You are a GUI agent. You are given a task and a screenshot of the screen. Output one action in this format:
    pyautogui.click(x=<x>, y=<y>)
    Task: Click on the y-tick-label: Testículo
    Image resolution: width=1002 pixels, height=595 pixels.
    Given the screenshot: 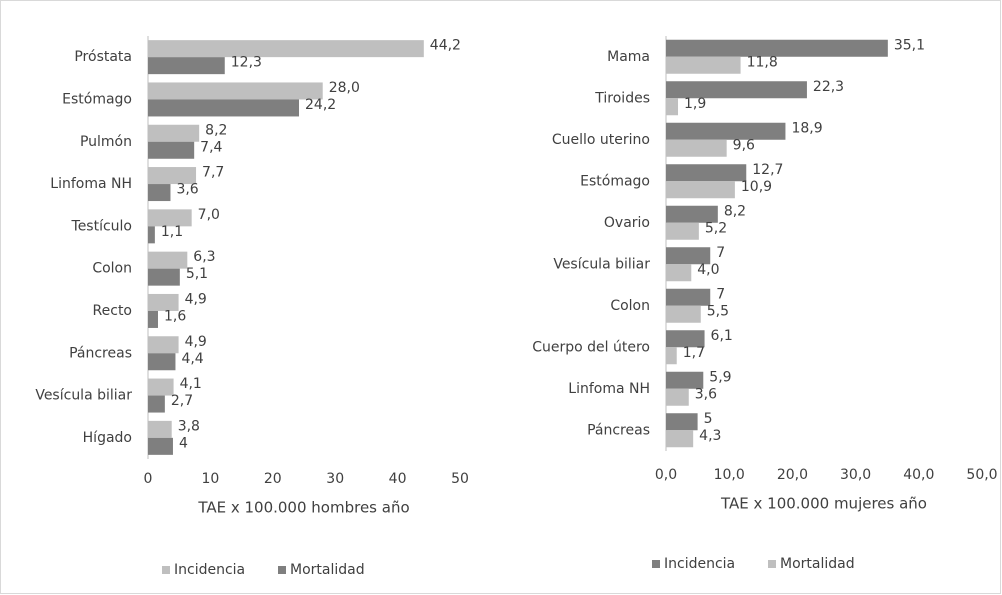 What is the action you would take?
    pyautogui.click(x=101, y=226)
    